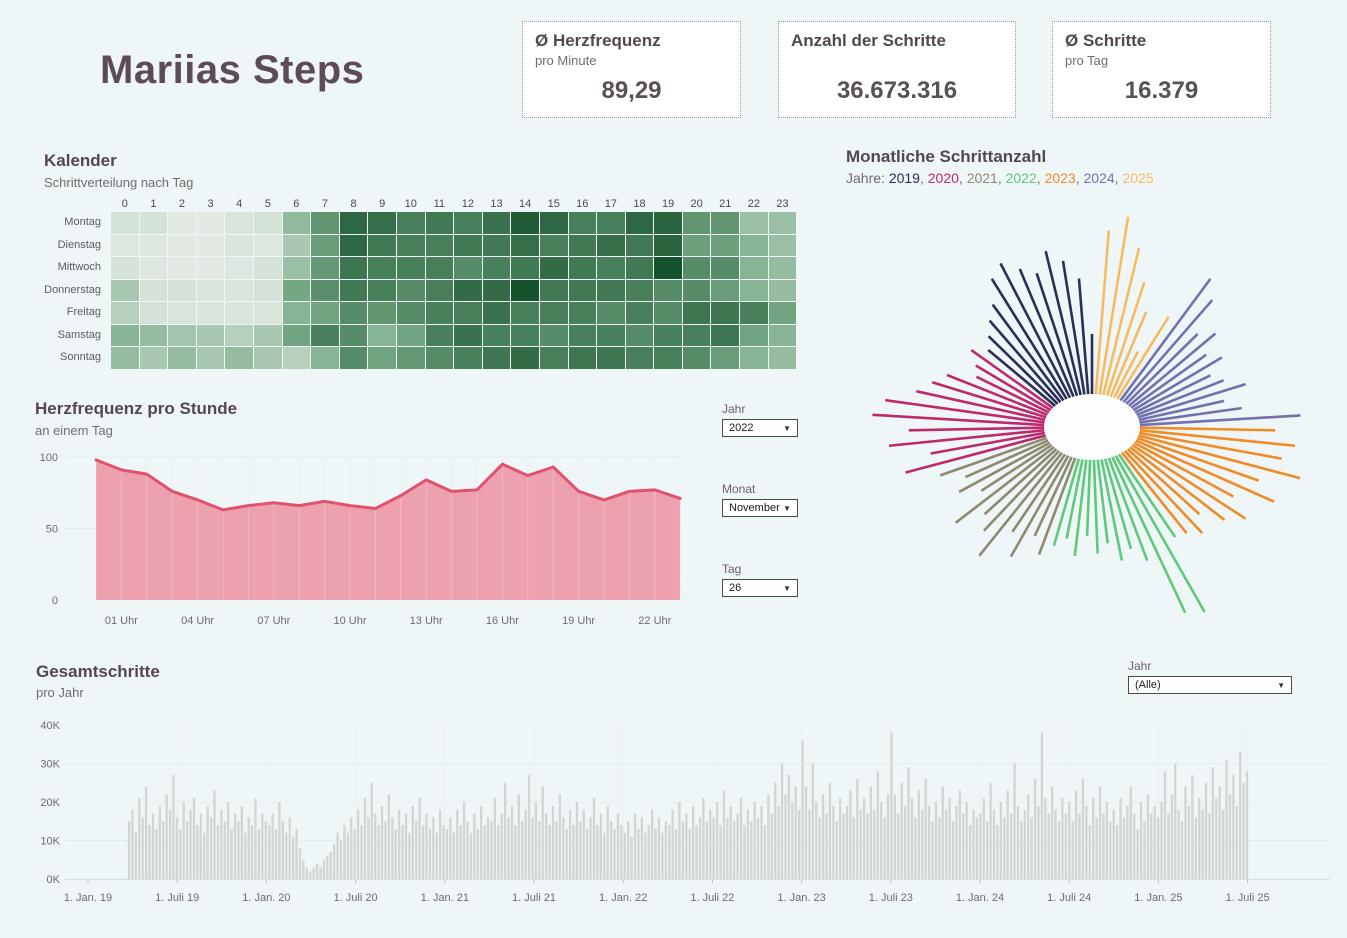 Image resolution: width=1347 pixels, height=938 pixels. What do you see at coordinates (1210, 685) in the screenshot?
I see `filter-jahr-alle-dropdown: (Alle) ▼` at bounding box center [1210, 685].